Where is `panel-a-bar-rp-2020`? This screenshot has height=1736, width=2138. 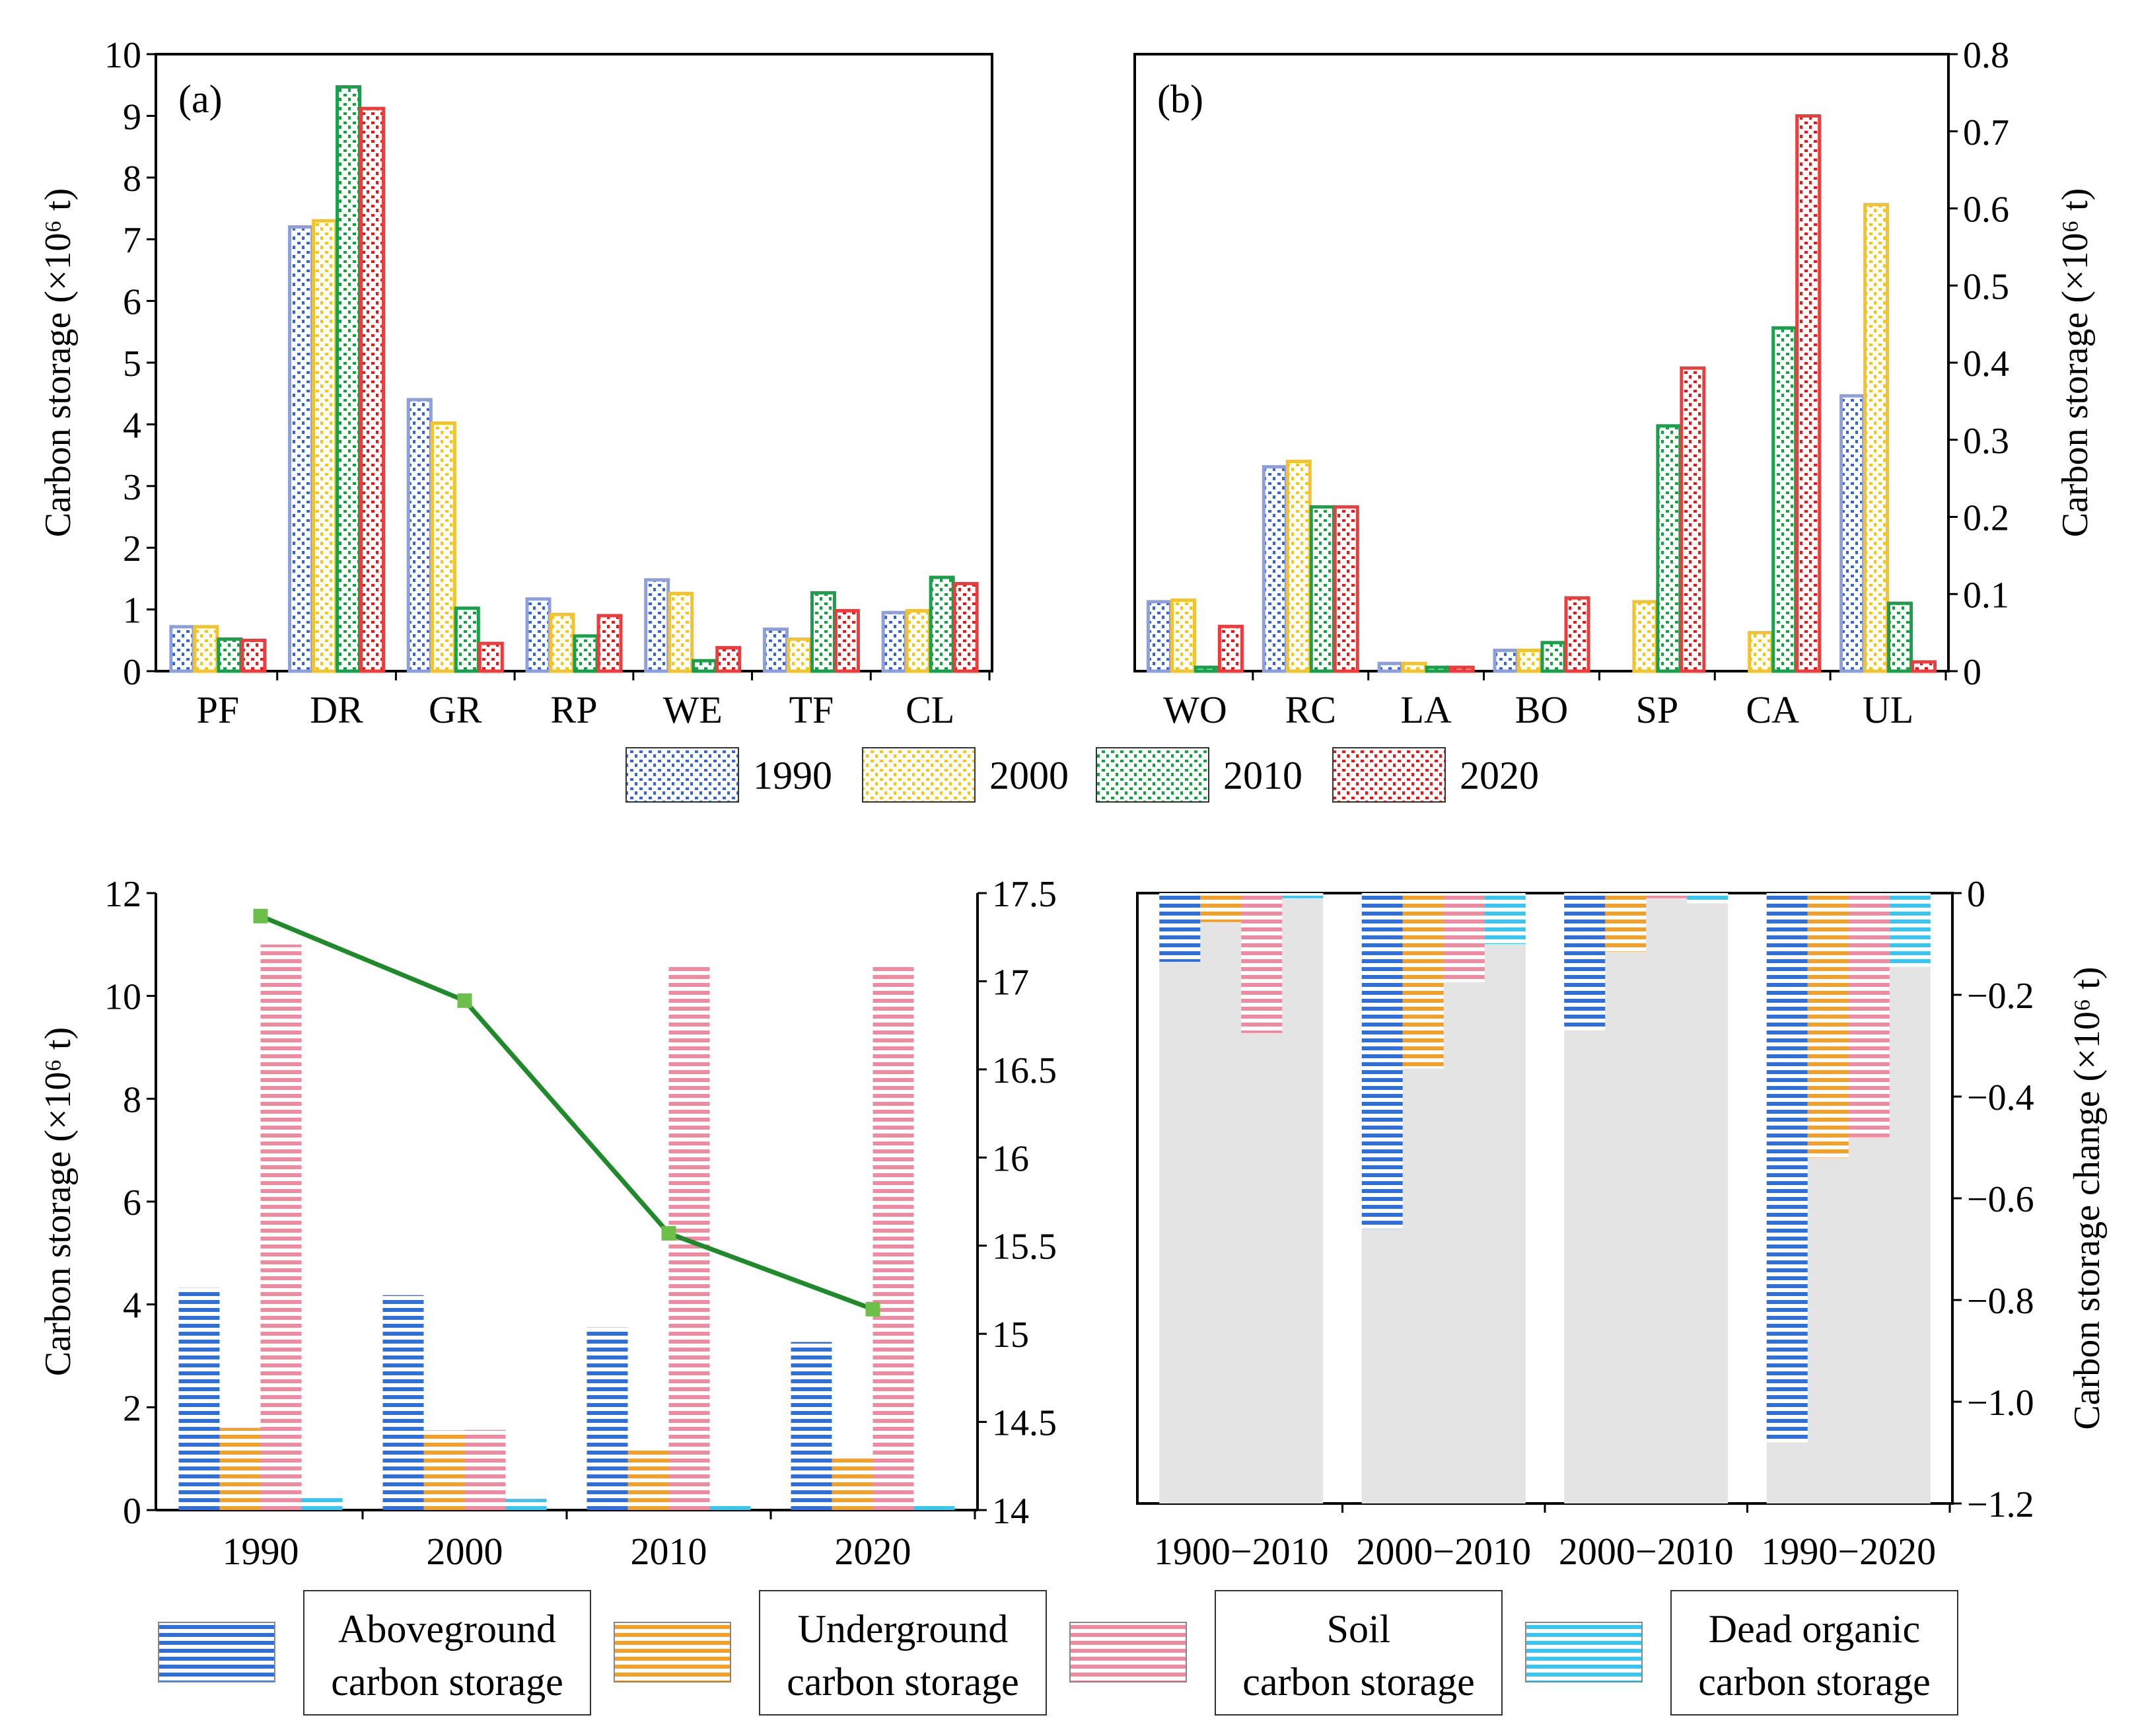
panel-a-bar-rp-2020 is located at coordinates (609, 643).